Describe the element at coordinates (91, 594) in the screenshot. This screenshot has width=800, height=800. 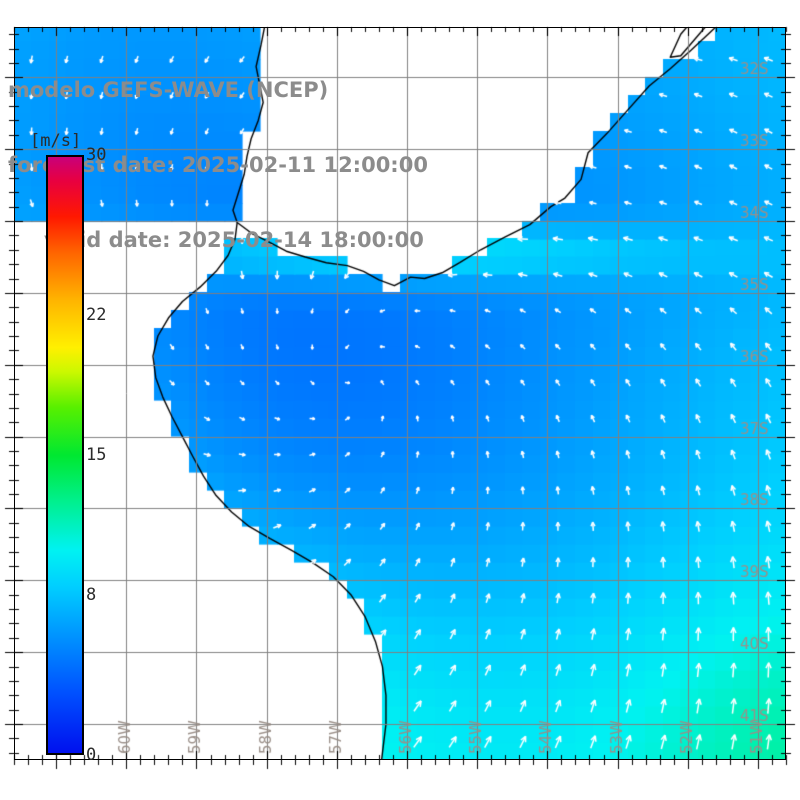
I see `colorbar-tick-8: 8` at that location.